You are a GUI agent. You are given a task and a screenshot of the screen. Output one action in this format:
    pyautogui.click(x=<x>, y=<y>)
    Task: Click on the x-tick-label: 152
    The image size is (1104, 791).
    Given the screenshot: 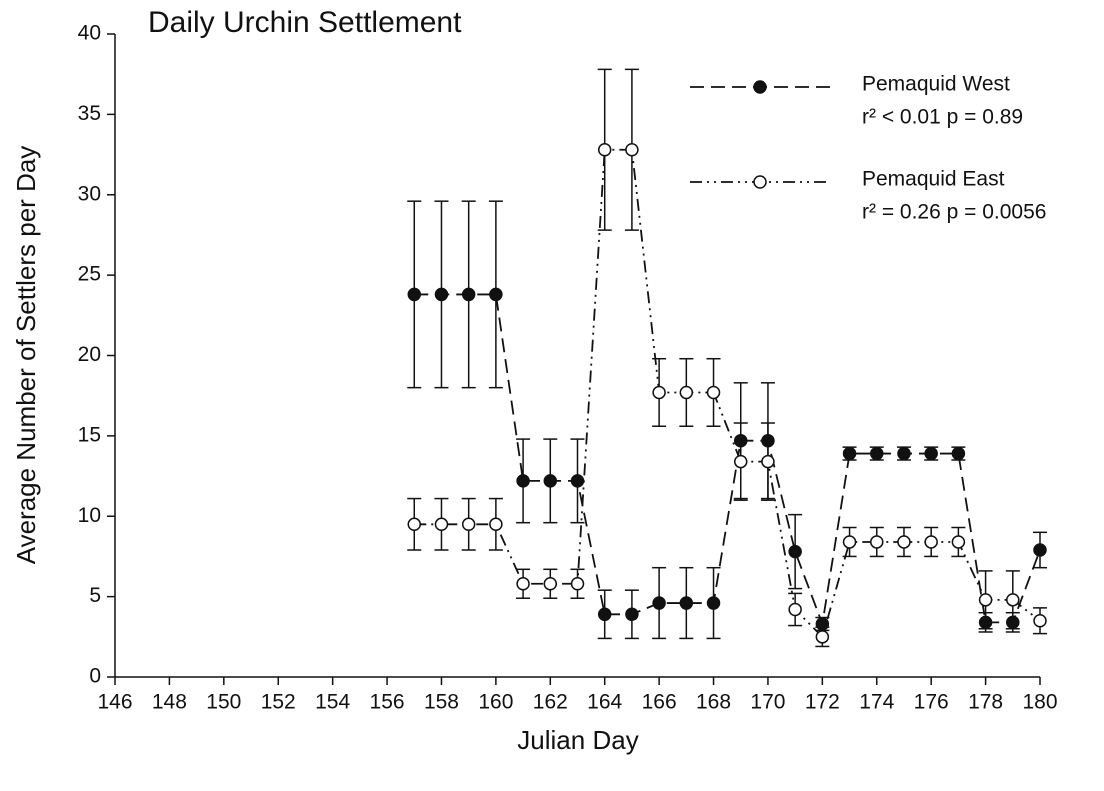 What is the action you would take?
    pyautogui.click(x=278, y=702)
    